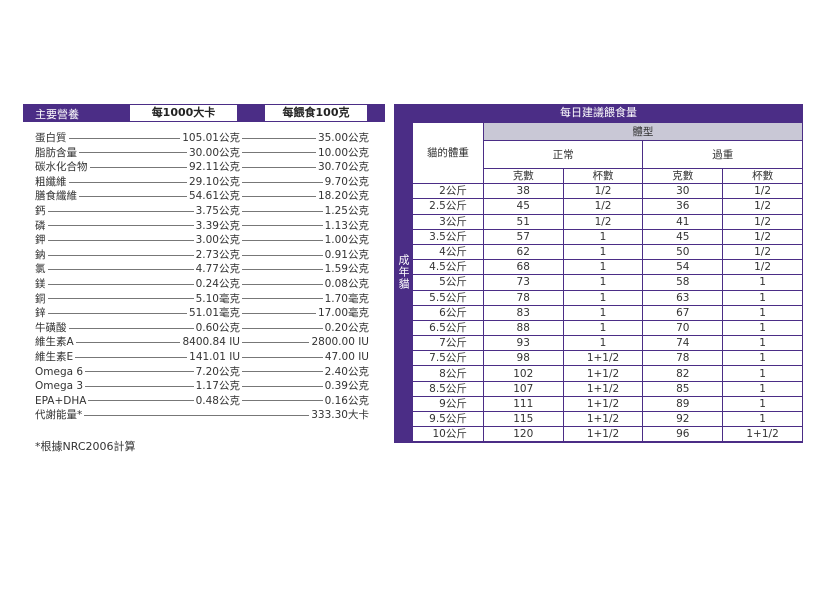 This screenshot has height=607, width=837. Describe the element at coordinates (217, 240) in the screenshot. I see `per-1000kcal-value: 3.00公克` at that location.